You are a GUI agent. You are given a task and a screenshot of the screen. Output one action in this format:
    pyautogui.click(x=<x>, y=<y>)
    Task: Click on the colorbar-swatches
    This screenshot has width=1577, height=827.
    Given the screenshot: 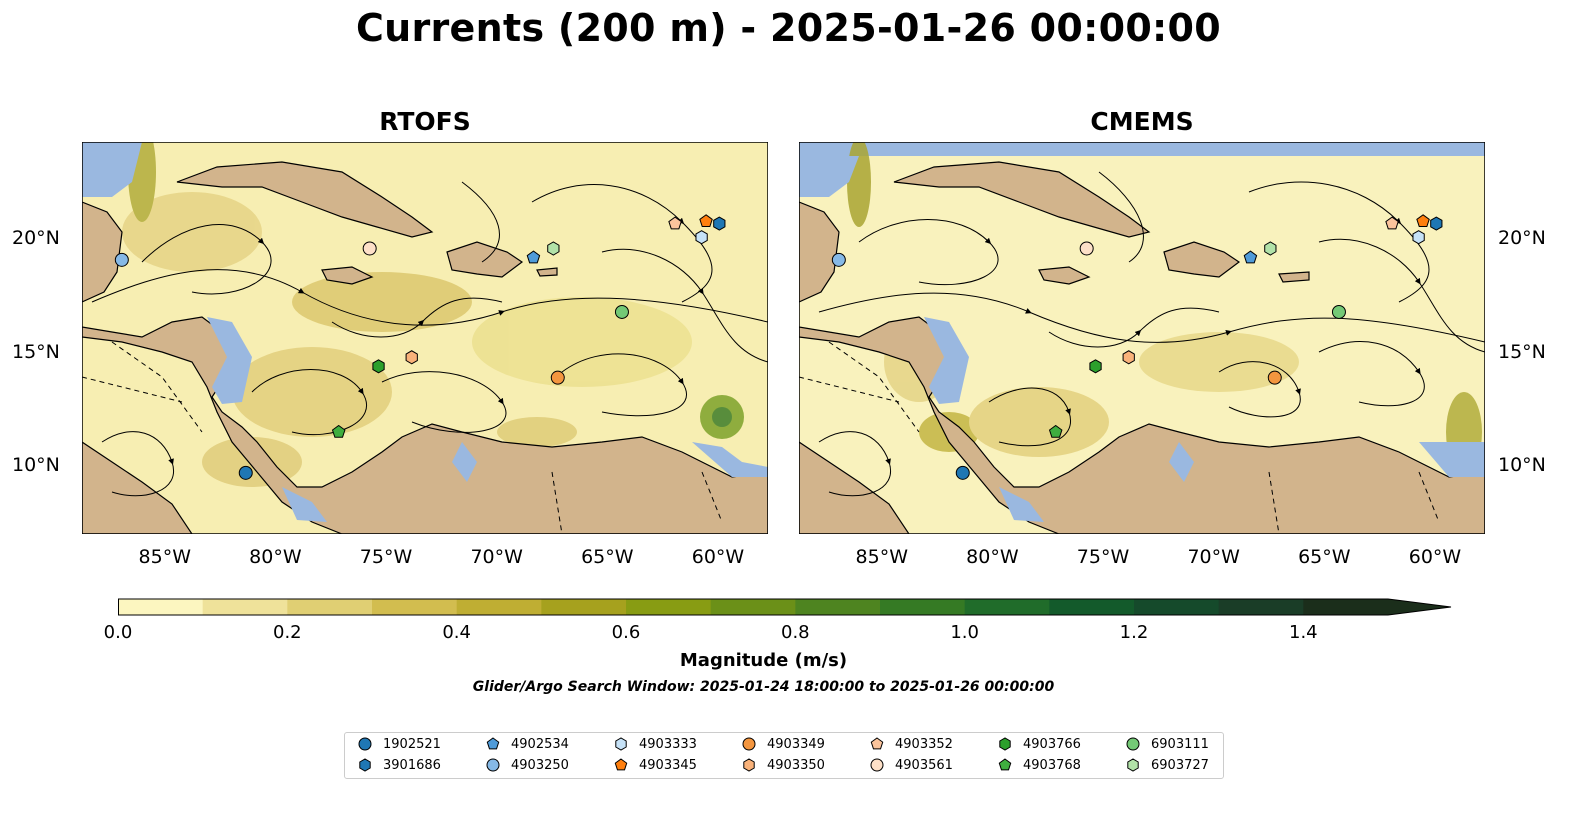 What is the action you would take?
    pyautogui.click(x=785, y=607)
    